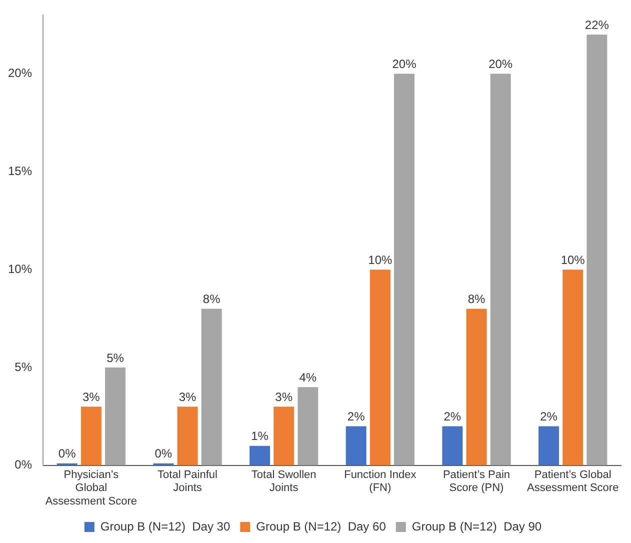 This screenshot has height=543, width=631. Describe the element at coordinates (321, 526) in the screenshot. I see `legend-label: Group B (N=12) Day 60` at that location.